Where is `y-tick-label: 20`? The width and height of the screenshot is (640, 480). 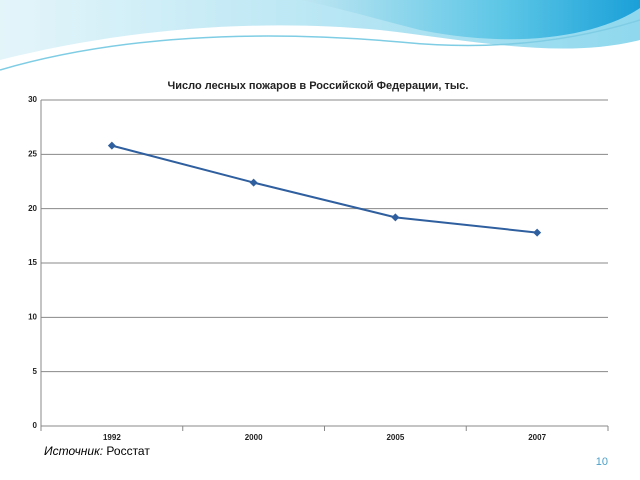
y-tick-label: 20 is located at coordinates (32, 208).